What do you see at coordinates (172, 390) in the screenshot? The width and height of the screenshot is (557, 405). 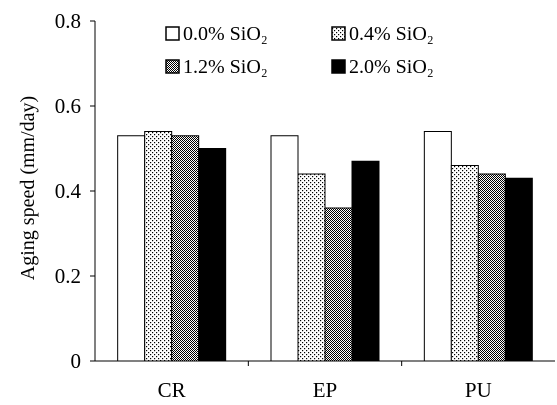 I see `x-tick-label: CR` at bounding box center [172, 390].